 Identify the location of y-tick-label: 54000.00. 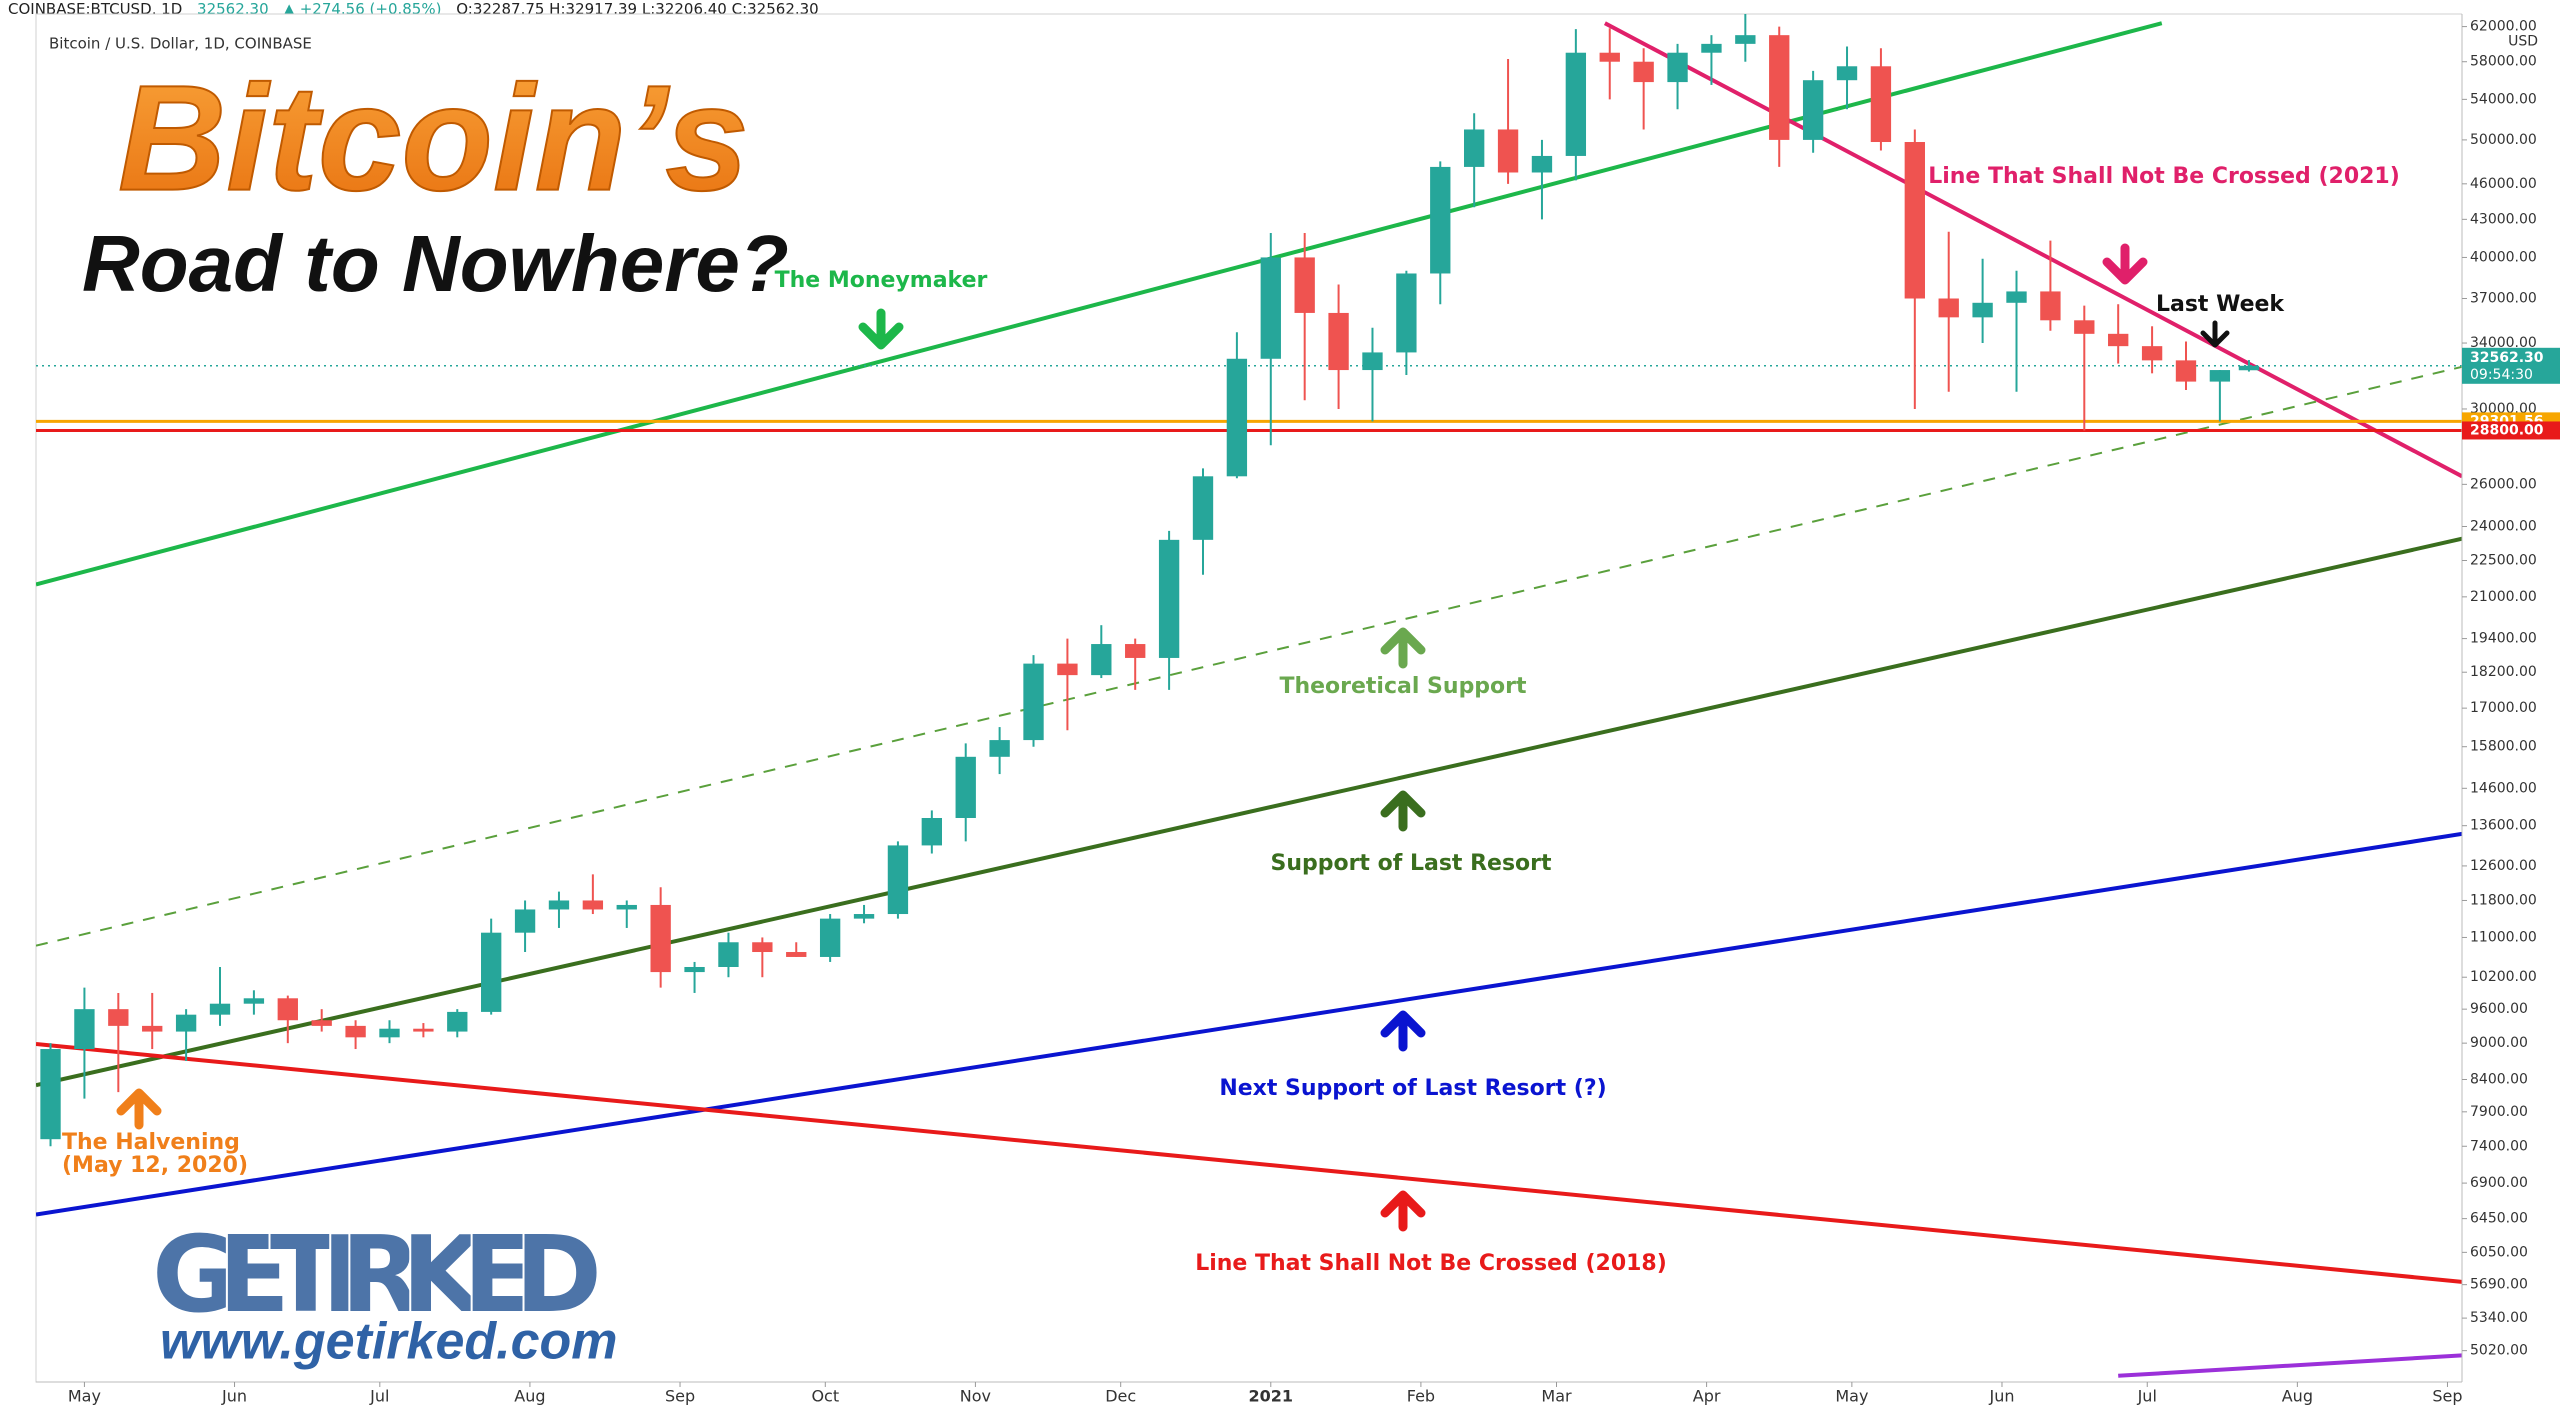
(2503, 99).